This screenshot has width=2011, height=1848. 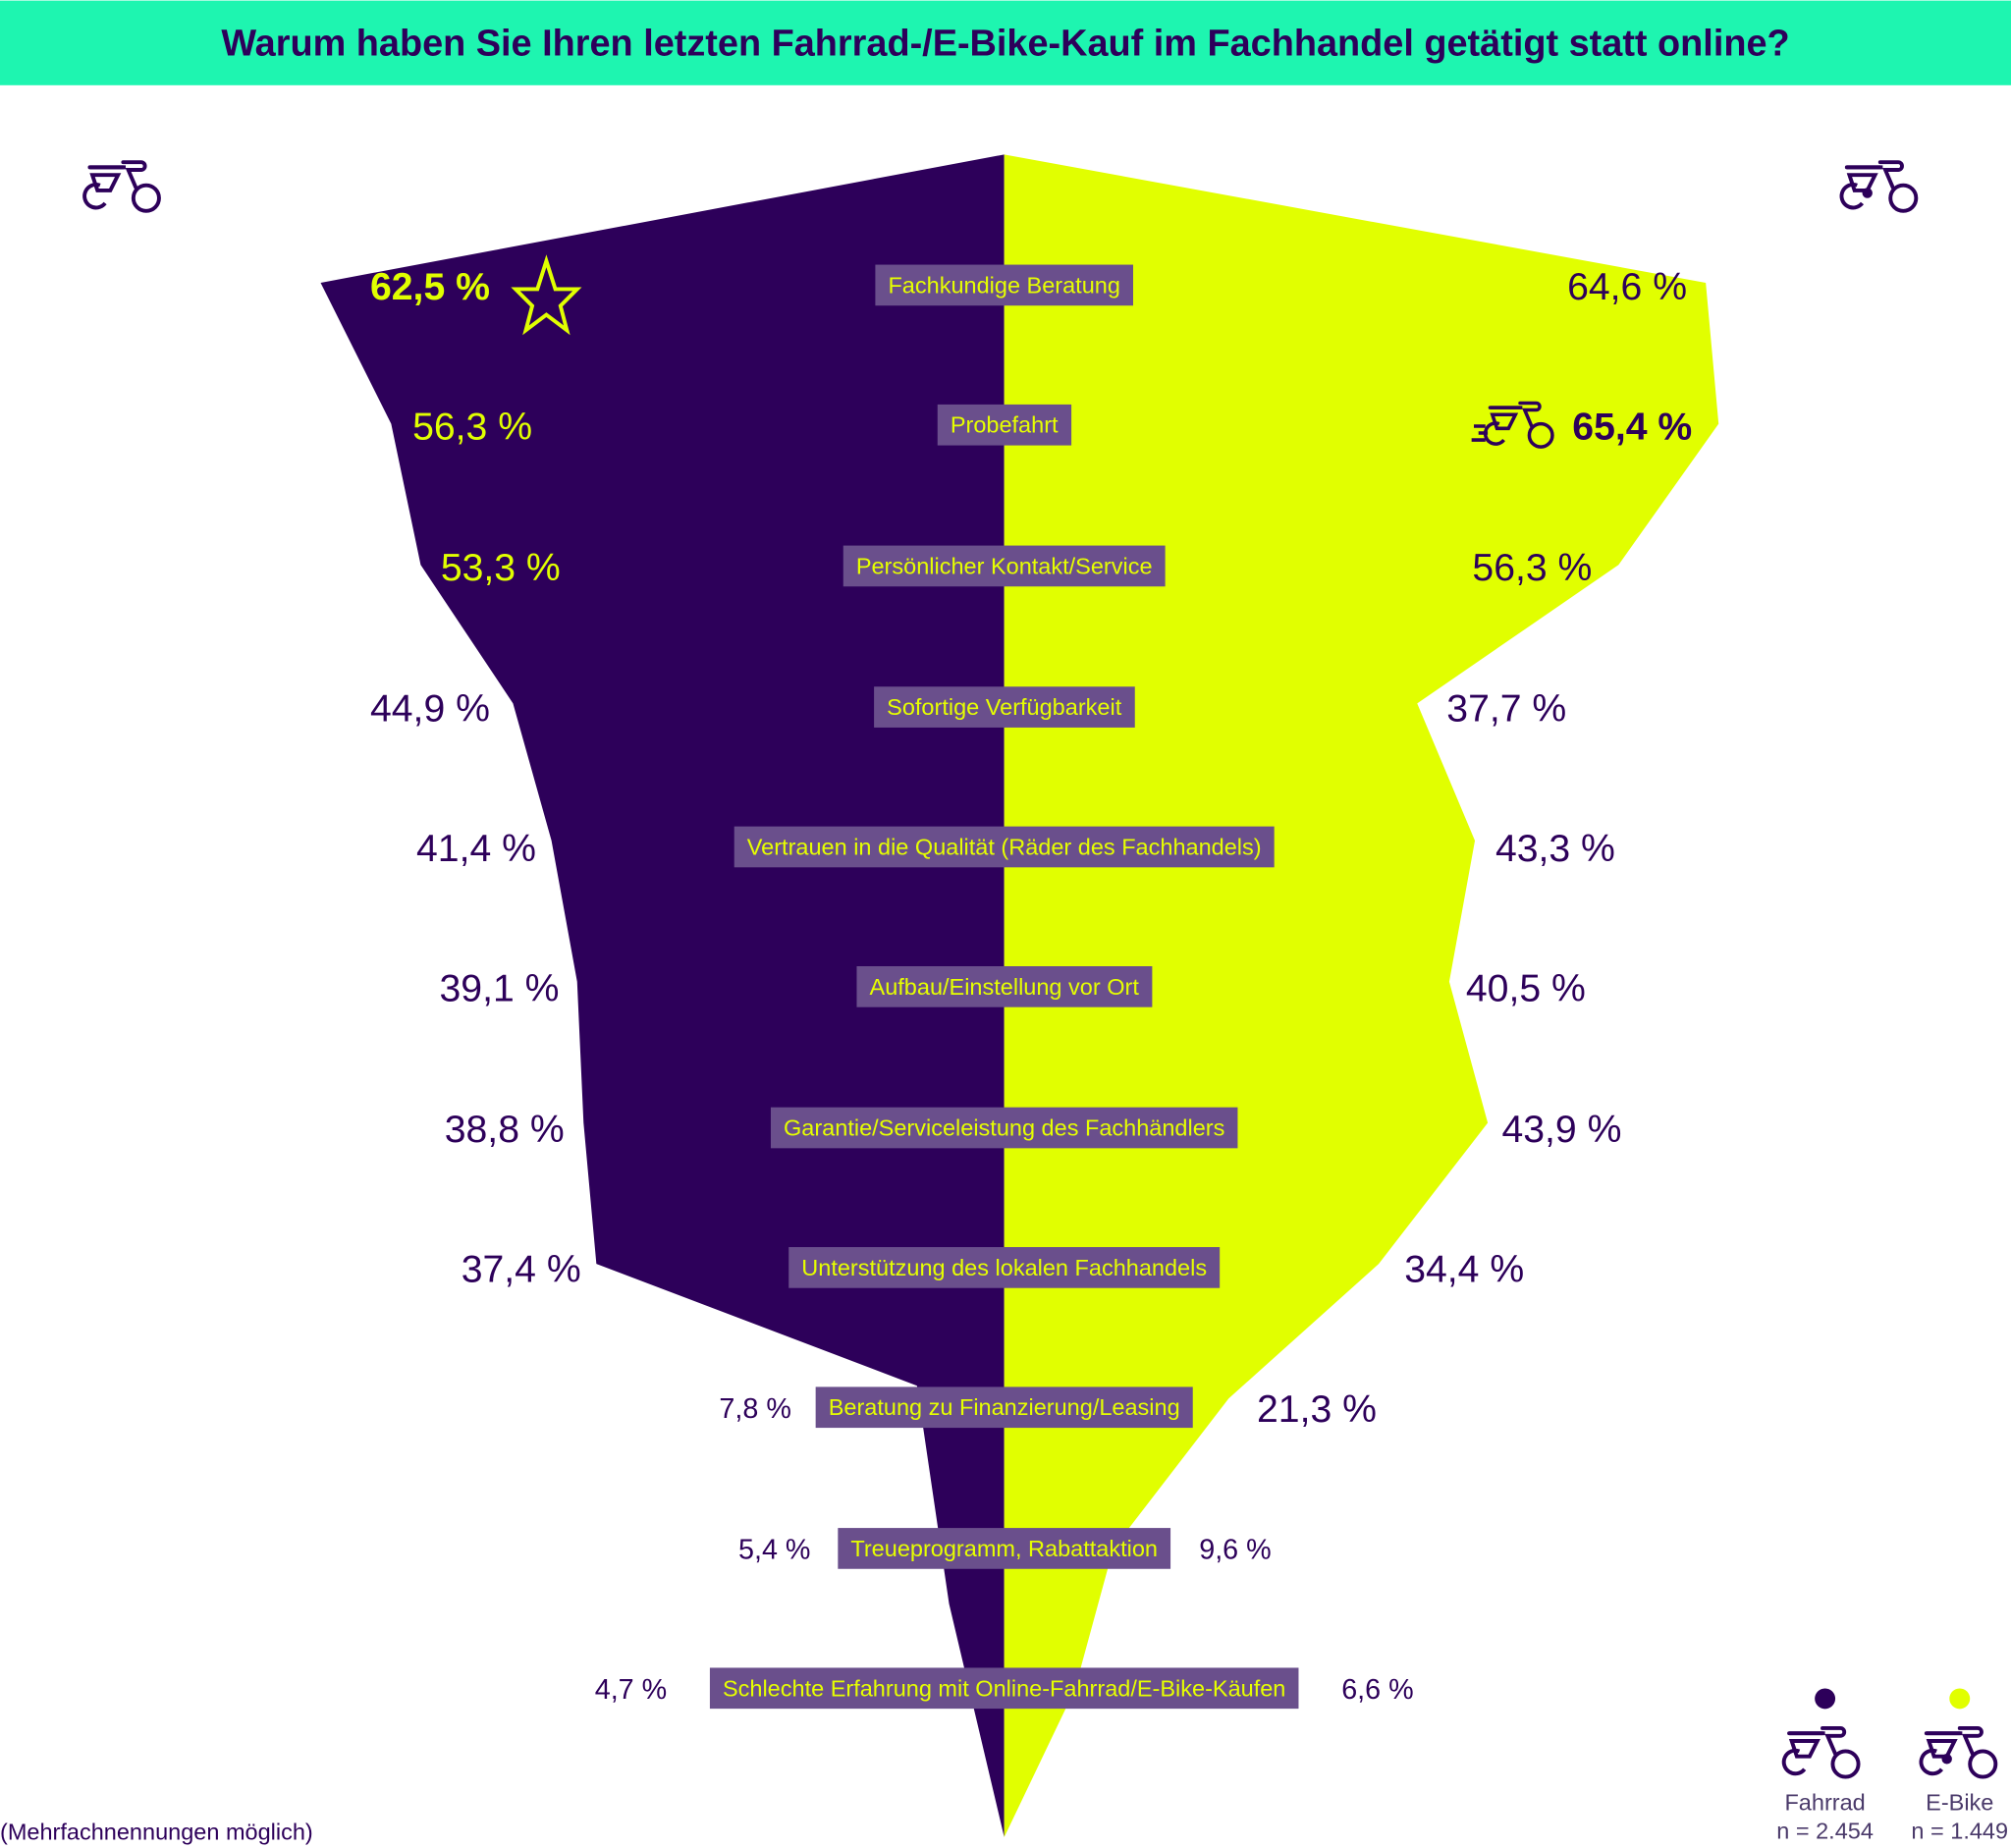 What do you see at coordinates (631, 1690) in the screenshot?
I see `fahrrad-value-label: 4,7 %` at bounding box center [631, 1690].